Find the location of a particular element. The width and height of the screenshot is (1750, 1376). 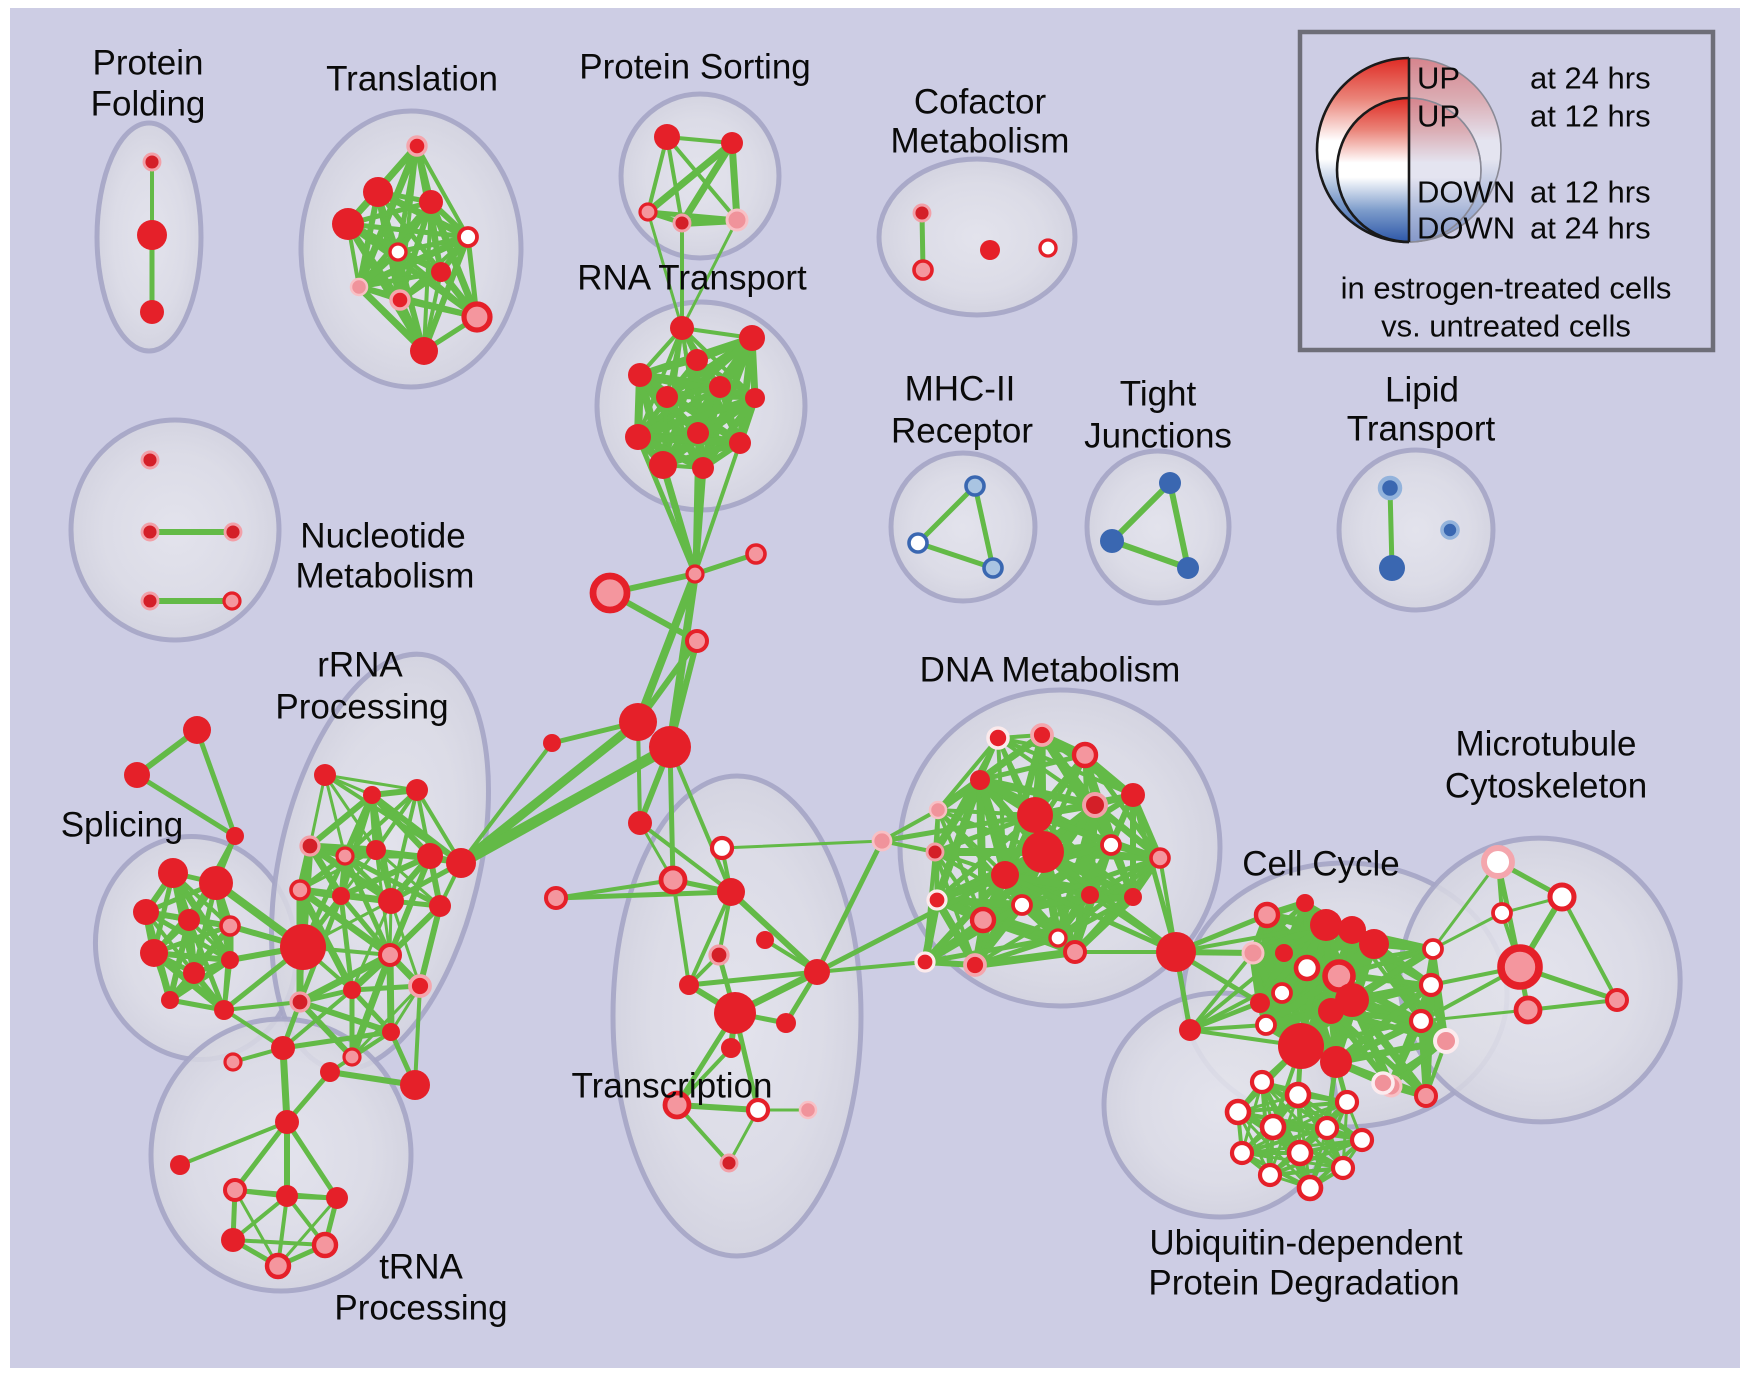

node-t3-red is located at coordinates (431, 202).